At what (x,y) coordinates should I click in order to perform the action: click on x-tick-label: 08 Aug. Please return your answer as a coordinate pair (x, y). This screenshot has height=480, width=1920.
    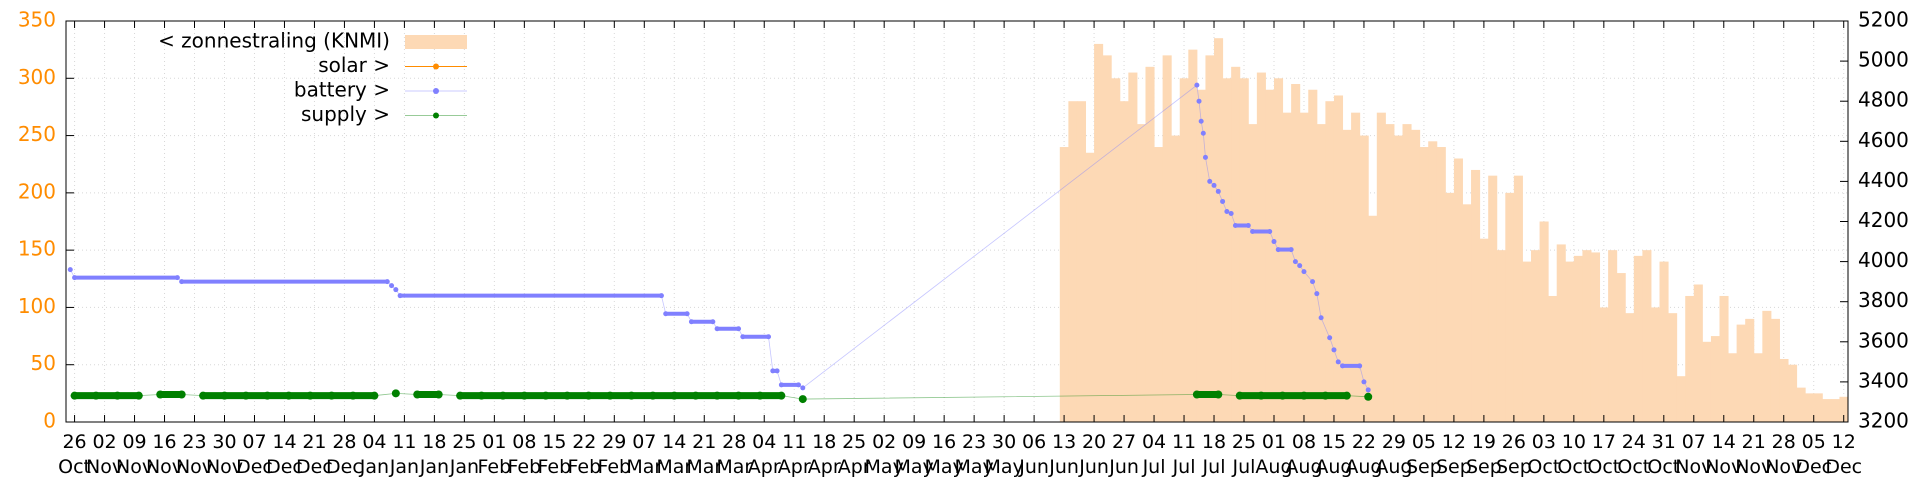
    Looking at the image, I should click on (1304, 454).